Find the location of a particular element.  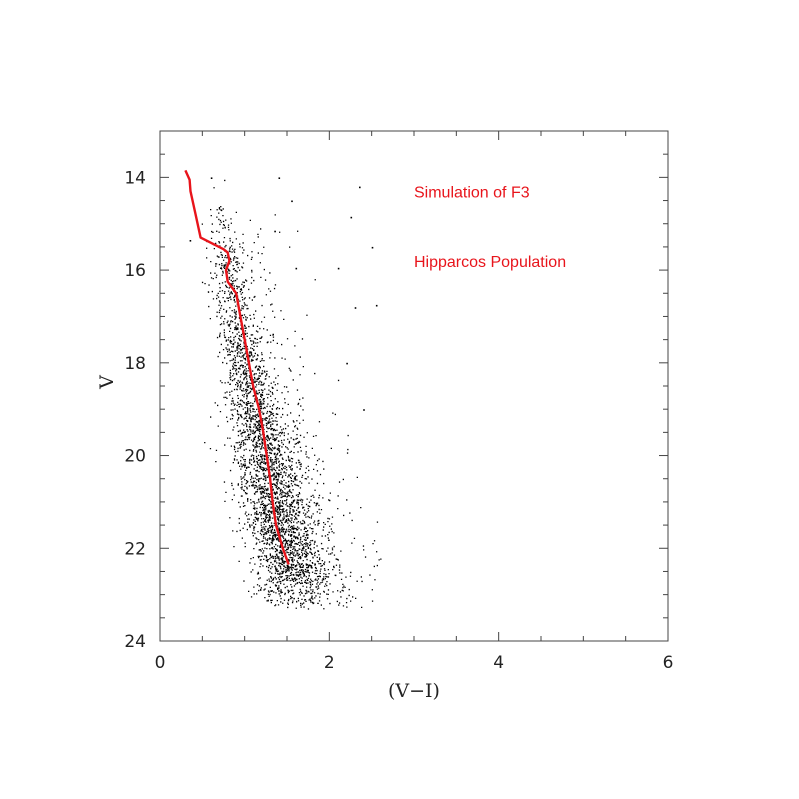

x-tick-label: 6 is located at coordinates (668, 663).